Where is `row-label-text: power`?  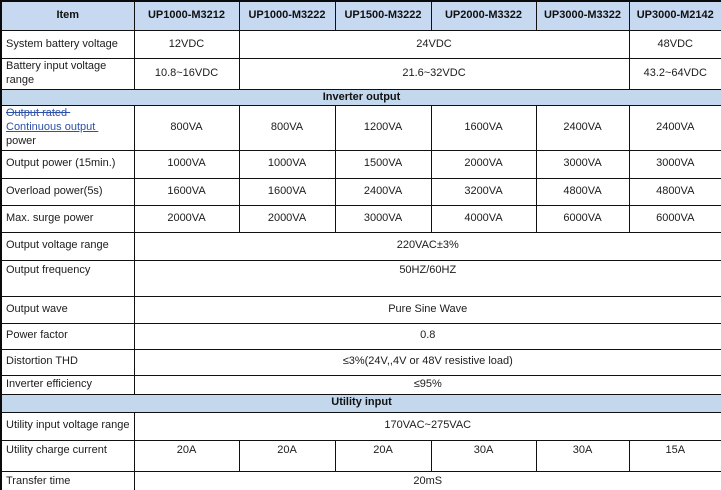
row-label-text: power is located at coordinates (21, 140).